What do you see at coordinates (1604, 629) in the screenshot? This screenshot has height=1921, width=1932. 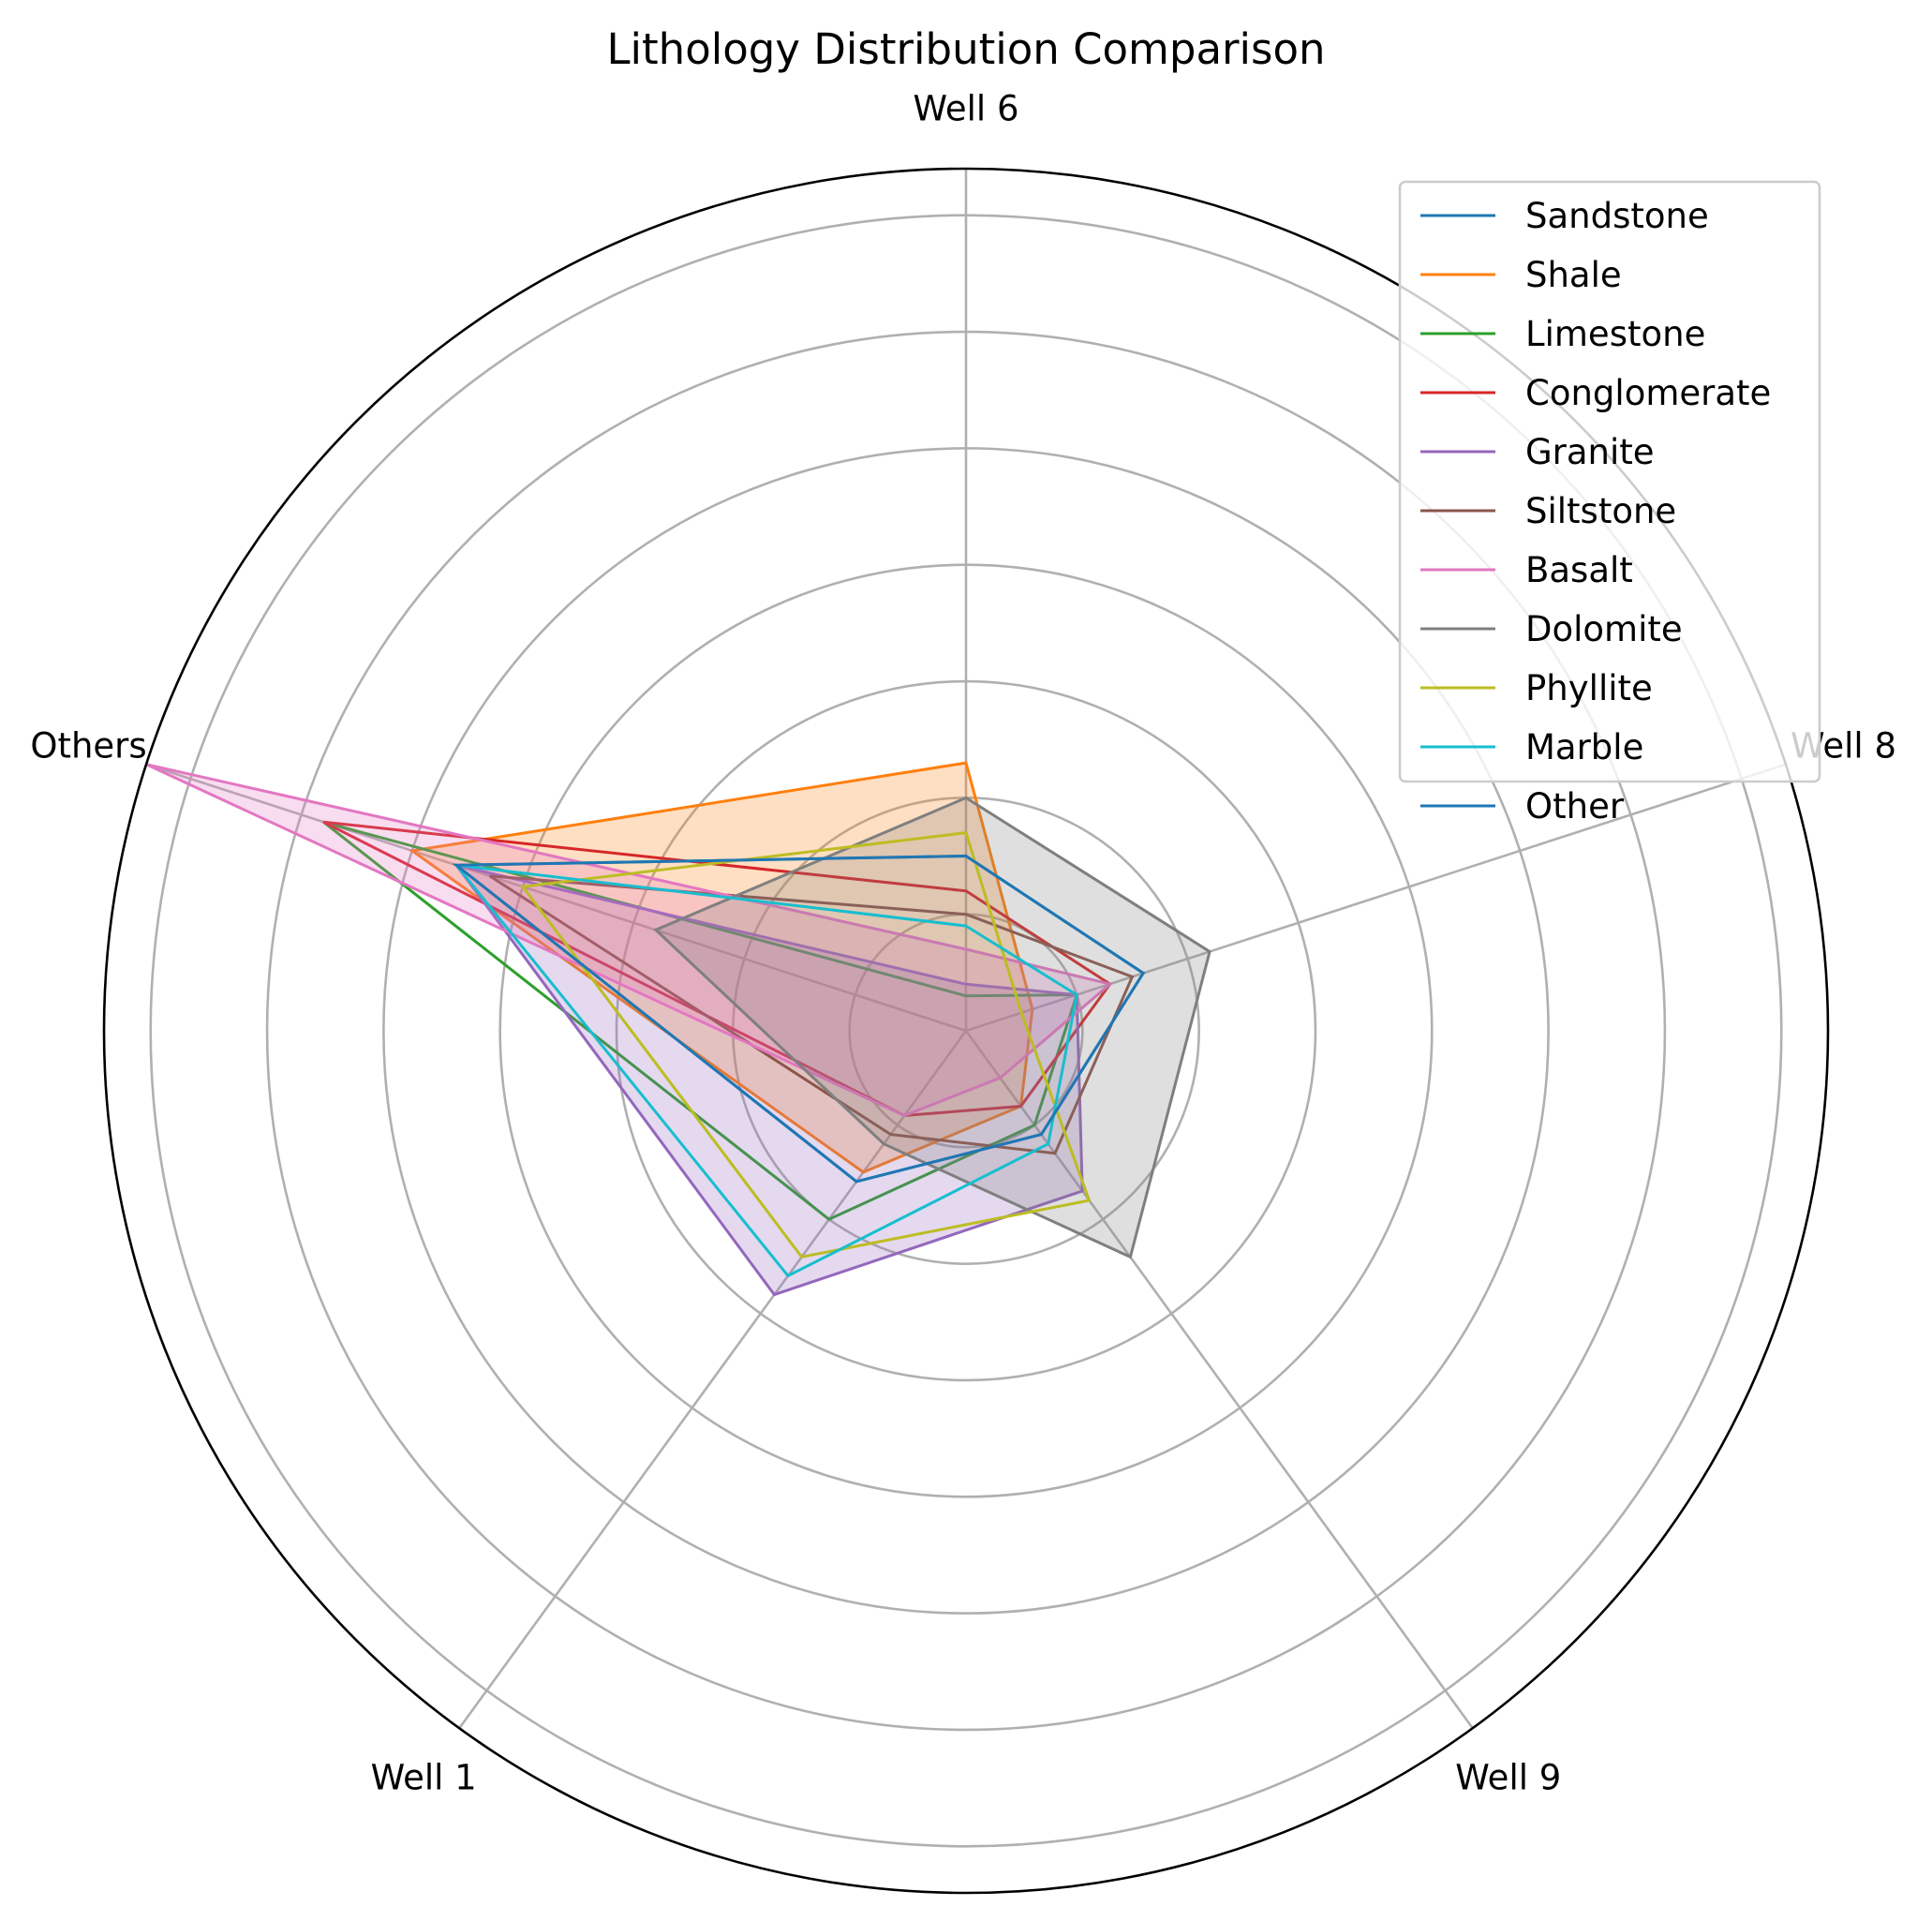 I see `legend-label-dolomite: Dolomite` at bounding box center [1604, 629].